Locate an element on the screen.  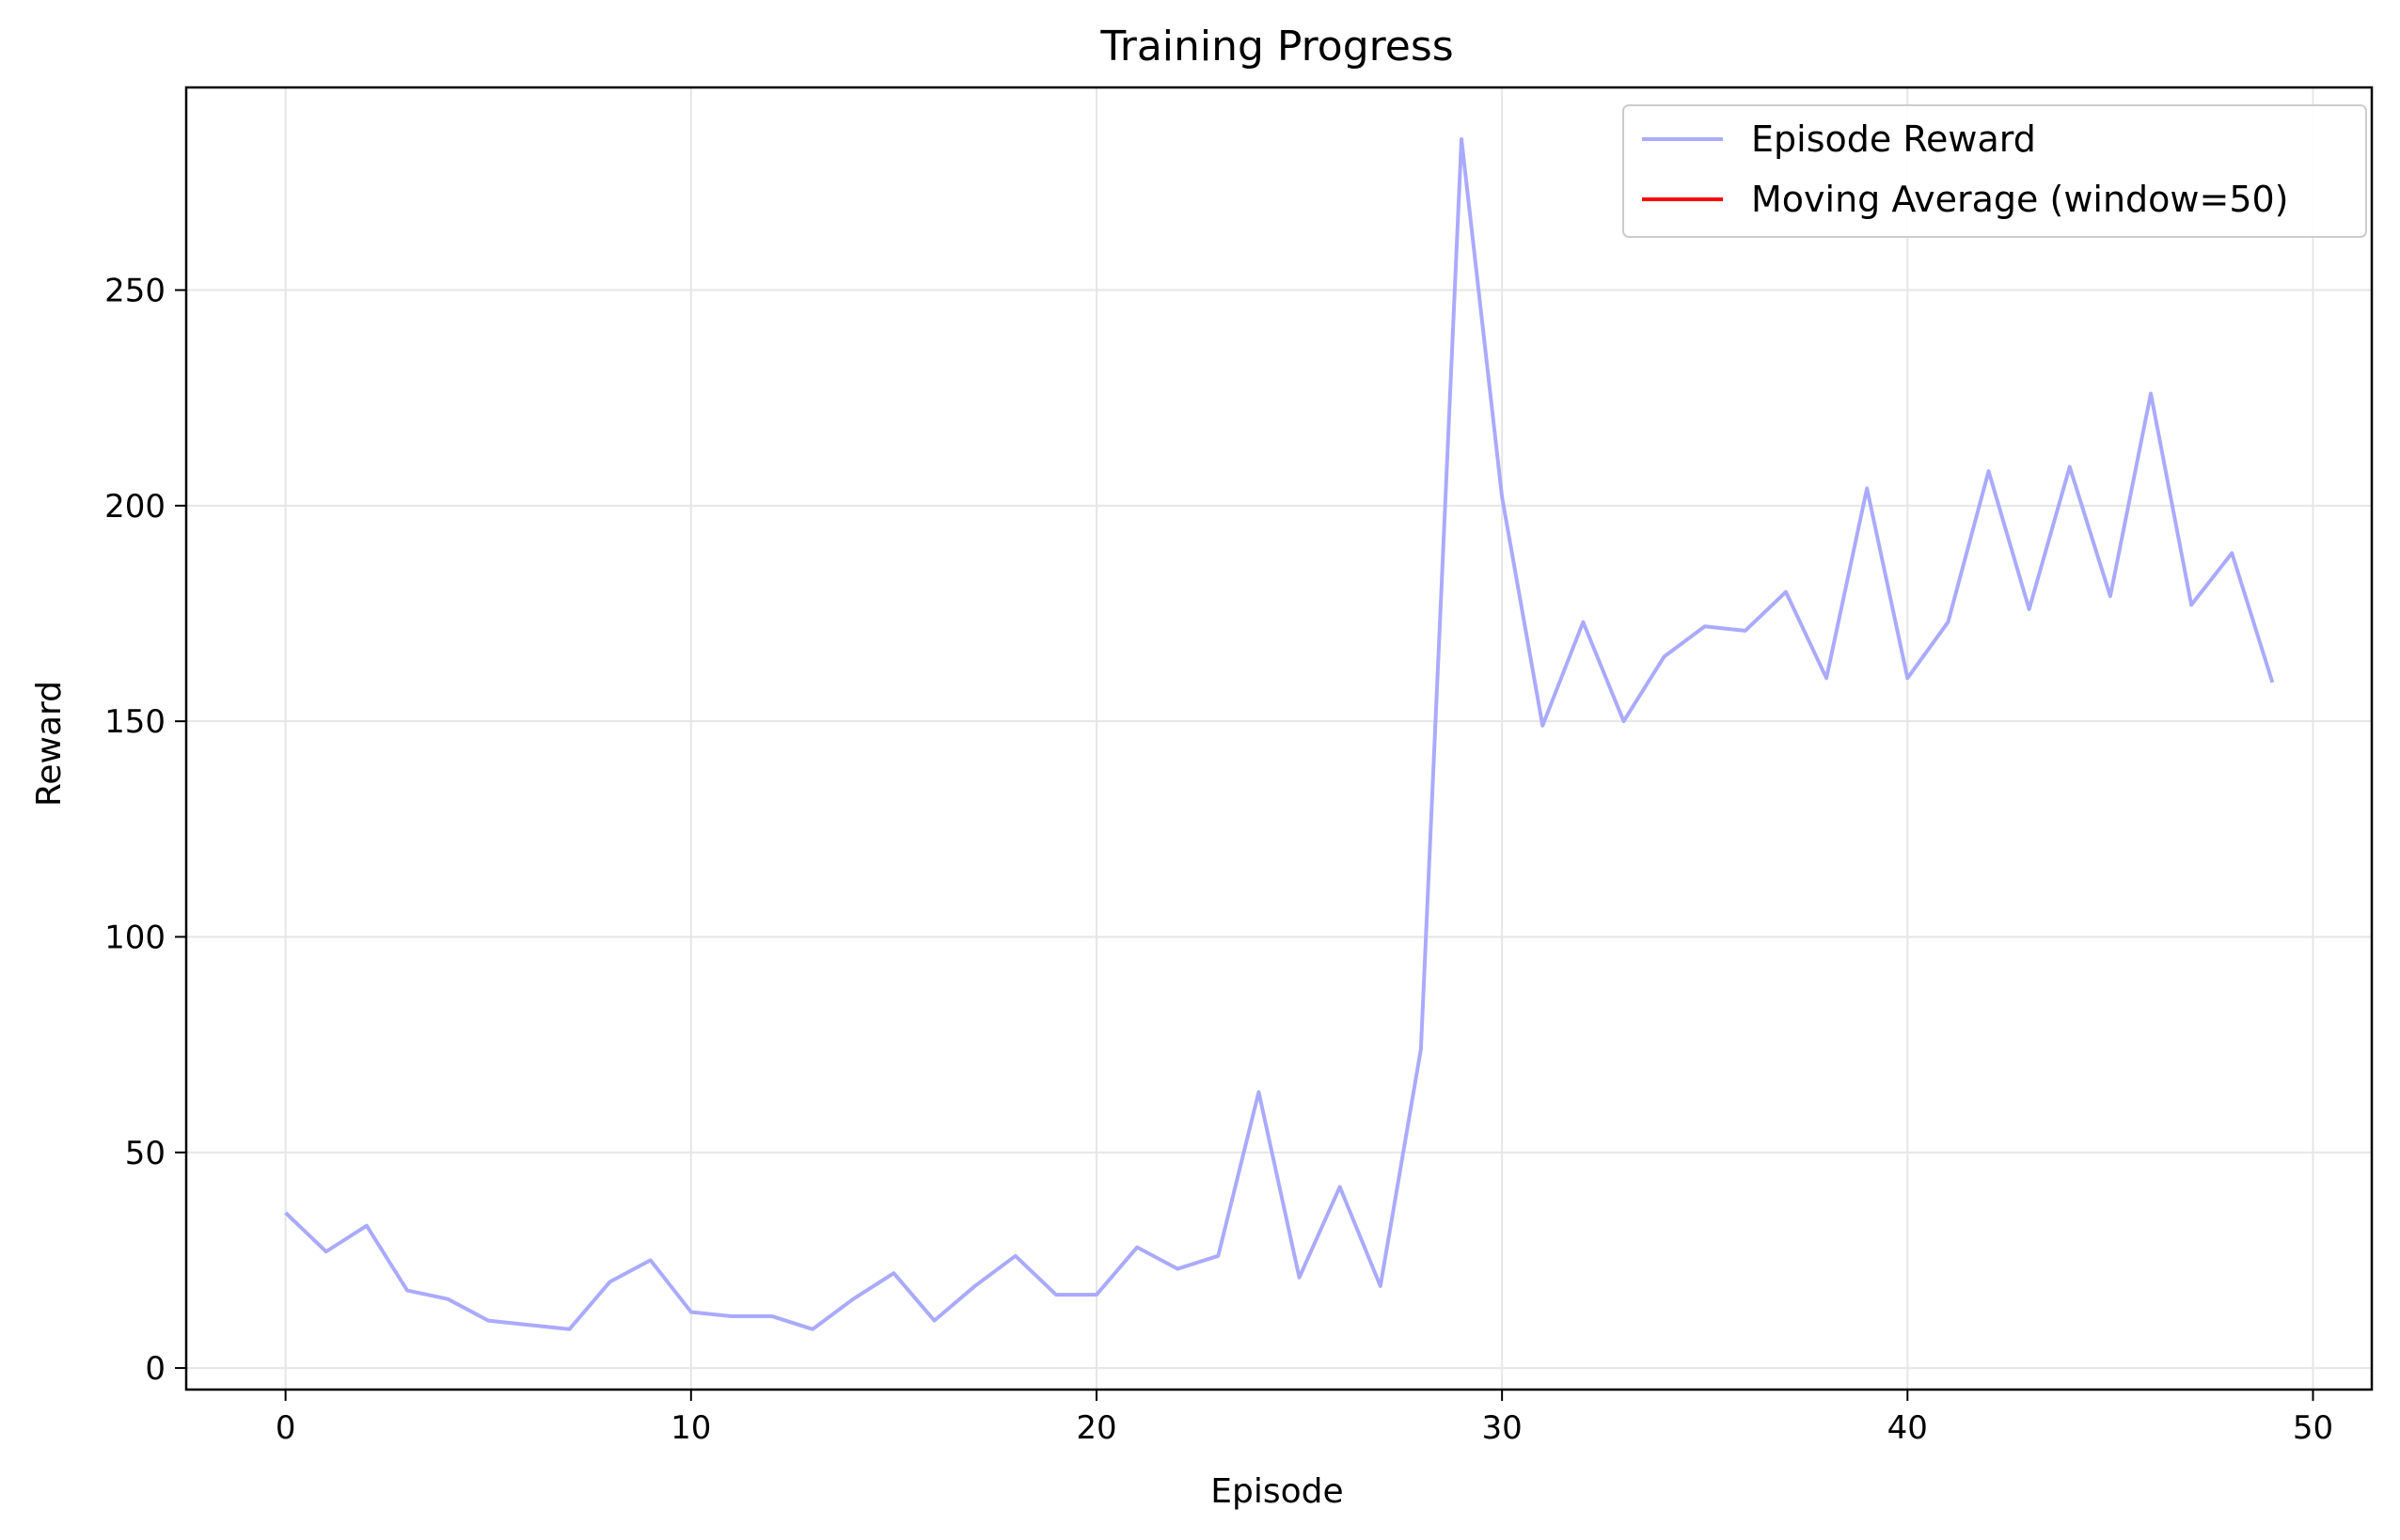
y-tick-label: 0 is located at coordinates (155, 1369).